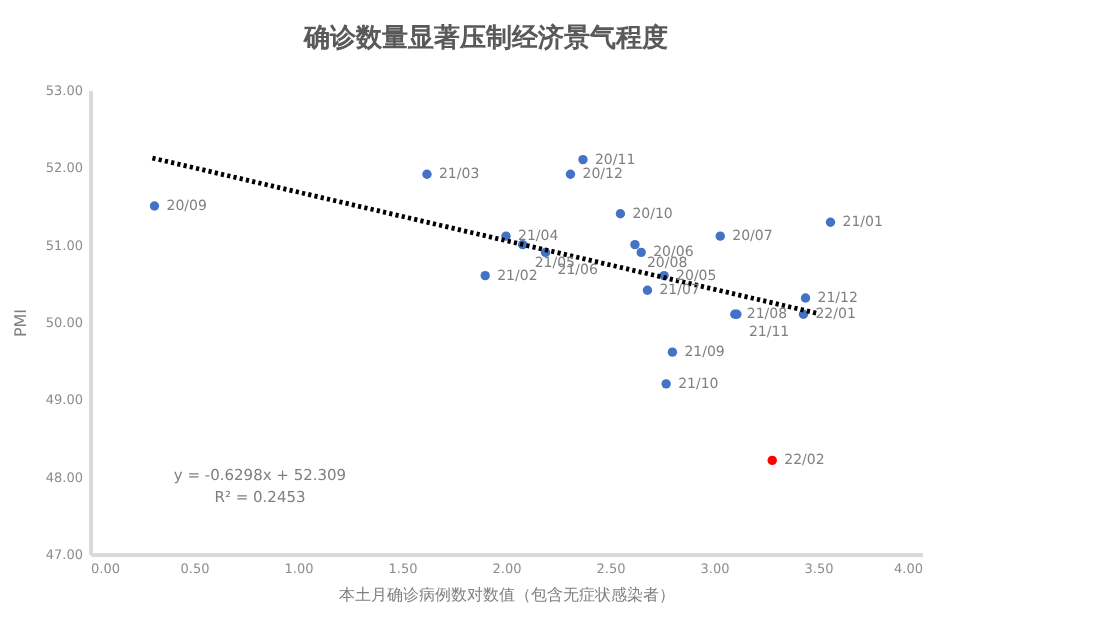 This screenshot has height=624, width=1108. What do you see at coordinates (20, 323) in the screenshot?
I see `y-axis-title: PMI` at bounding box center [20, 323].